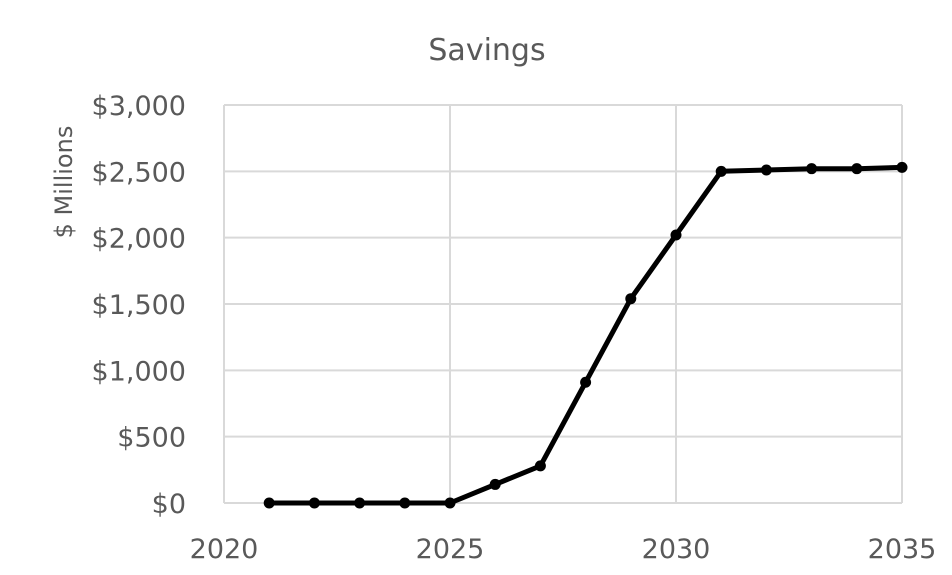 This screenshot has width=952, height=575. What do you see at coordinates (64, 182) in the screenshot?
I see `y-axis-label: $ Millions` at bounding box center [64, 182].